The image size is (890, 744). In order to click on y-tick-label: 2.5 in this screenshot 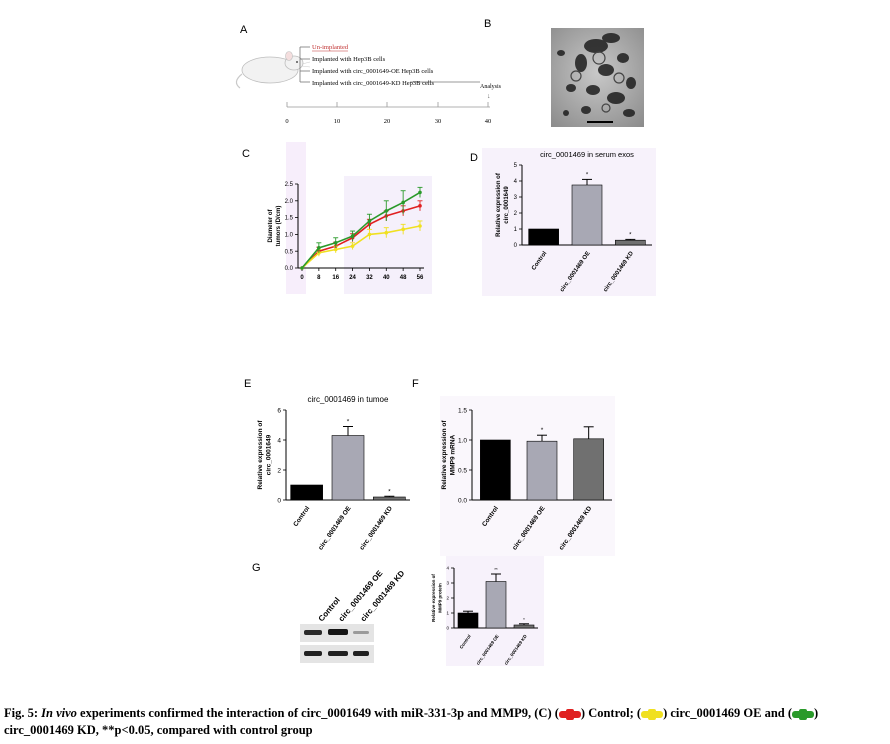, I will do `click(289, 185)`.